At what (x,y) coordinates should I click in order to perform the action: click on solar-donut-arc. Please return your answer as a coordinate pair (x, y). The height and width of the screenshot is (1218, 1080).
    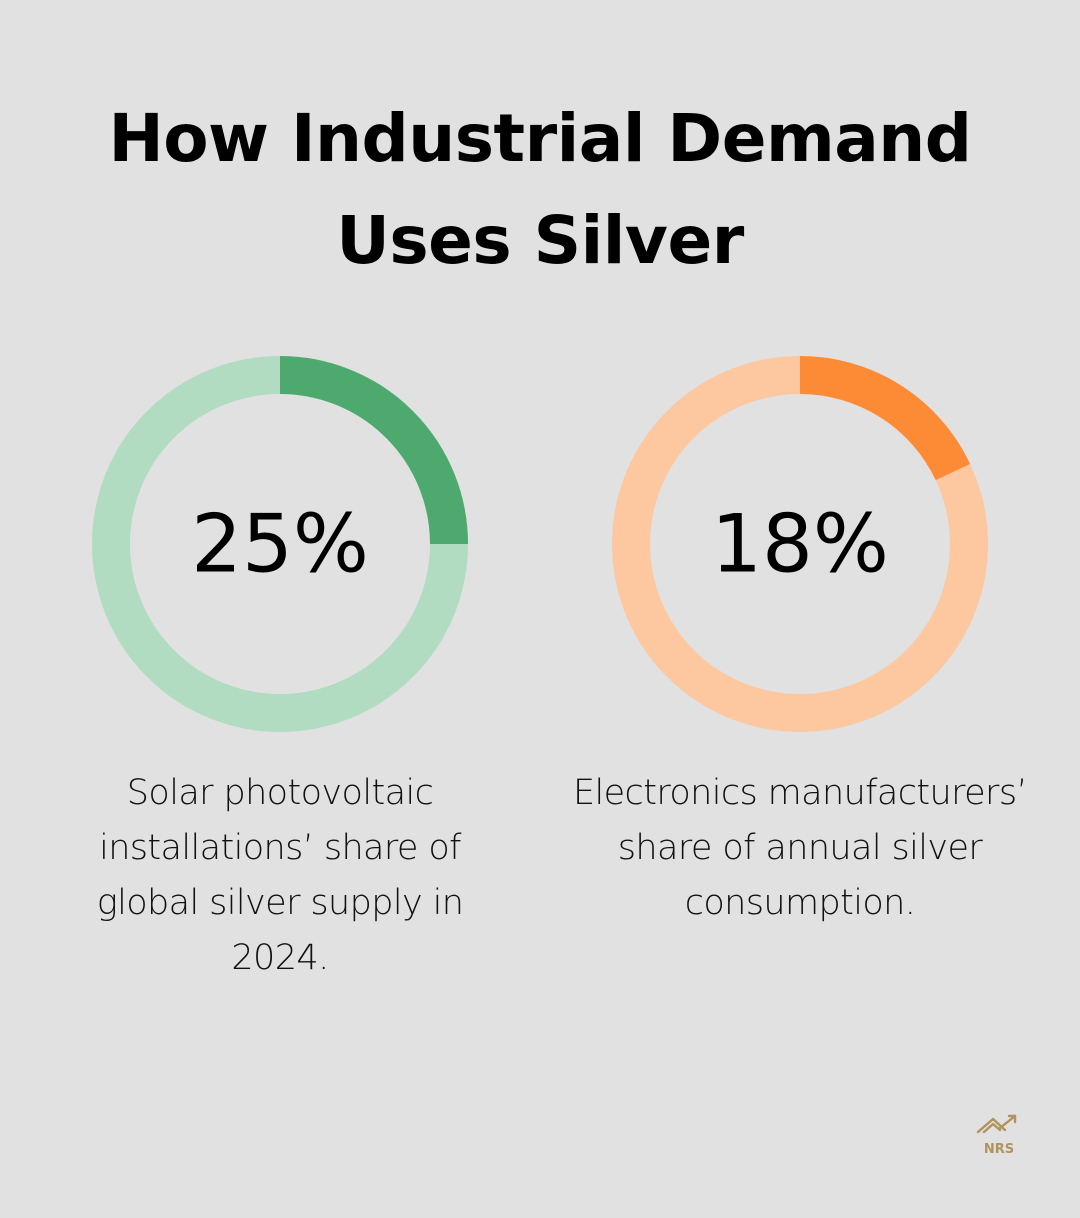
    Looking at the image, I should click on (373, 450).